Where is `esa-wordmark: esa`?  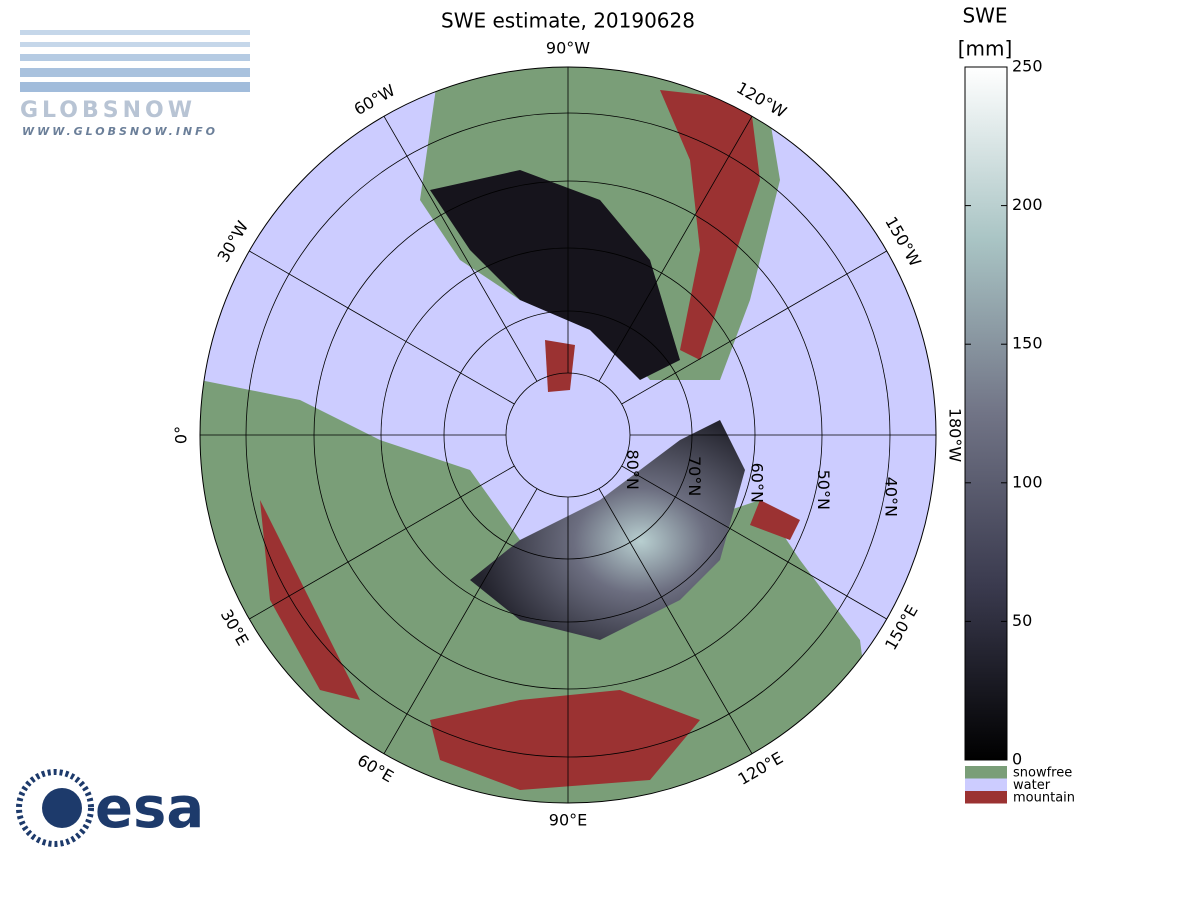
esa-wordmark: esa is located at coordinates (149, 808).